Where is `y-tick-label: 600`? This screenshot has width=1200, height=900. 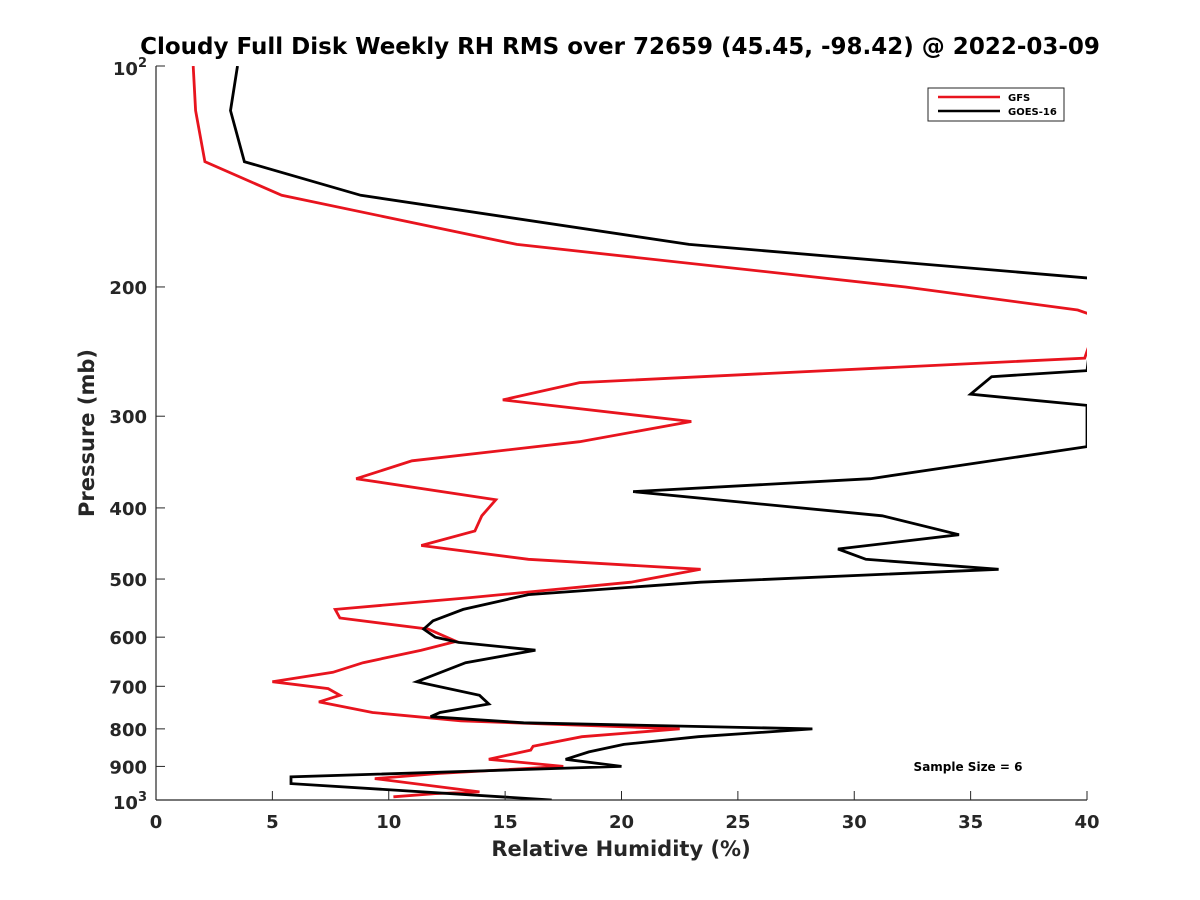
y-tick-label: 600 is located at coordinates (128, 638).